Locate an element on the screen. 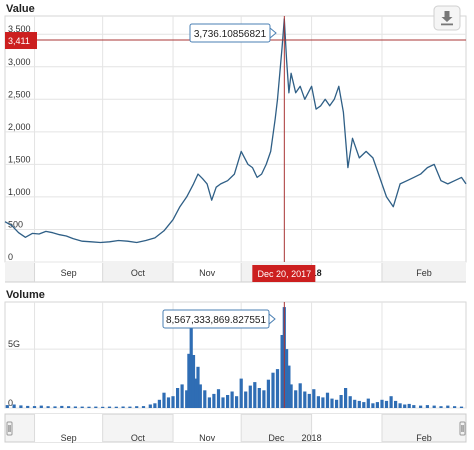 Image resolution: width=474 pixels, height=450 pixels. volume-tooltip-label: 8,567,333,869.827551 is located at coordinates (216, 320).